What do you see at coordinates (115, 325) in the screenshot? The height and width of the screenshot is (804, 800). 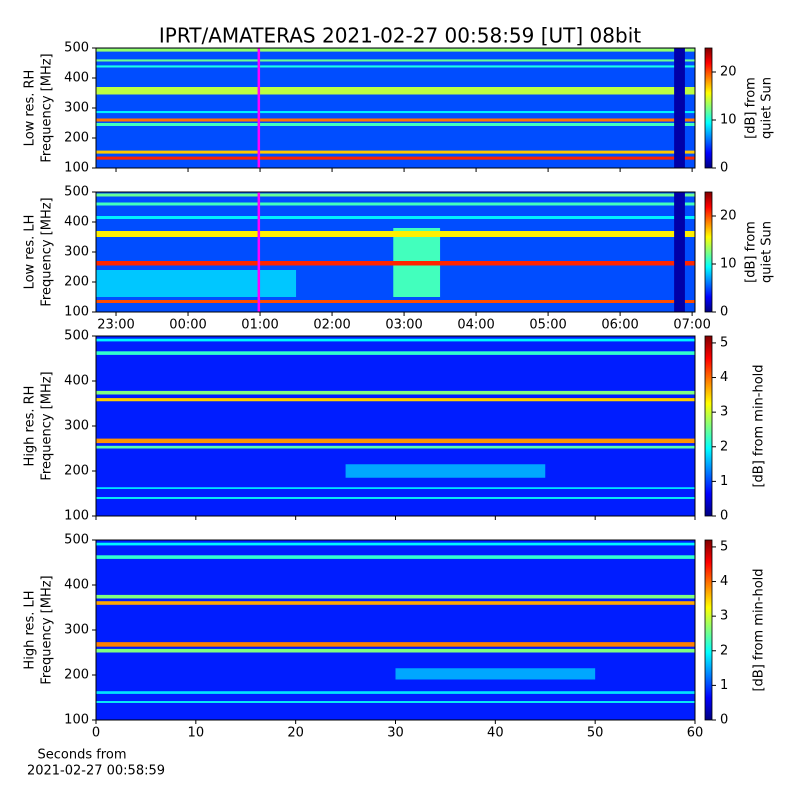 I see `x-tick-label: 23:00` at bounding box center [115, 325].